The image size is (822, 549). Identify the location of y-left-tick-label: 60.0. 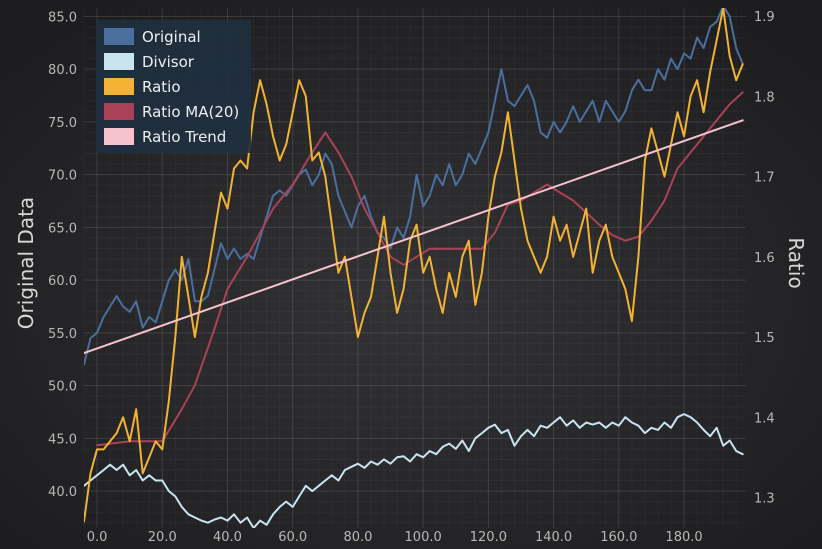
(62, 281).